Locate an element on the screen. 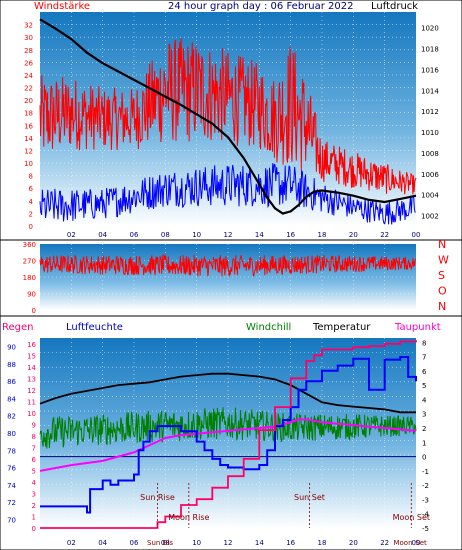 The width and height of the screenshot is (462, 550). rain-tick-label: 9 is located at coordinates (34, 425).